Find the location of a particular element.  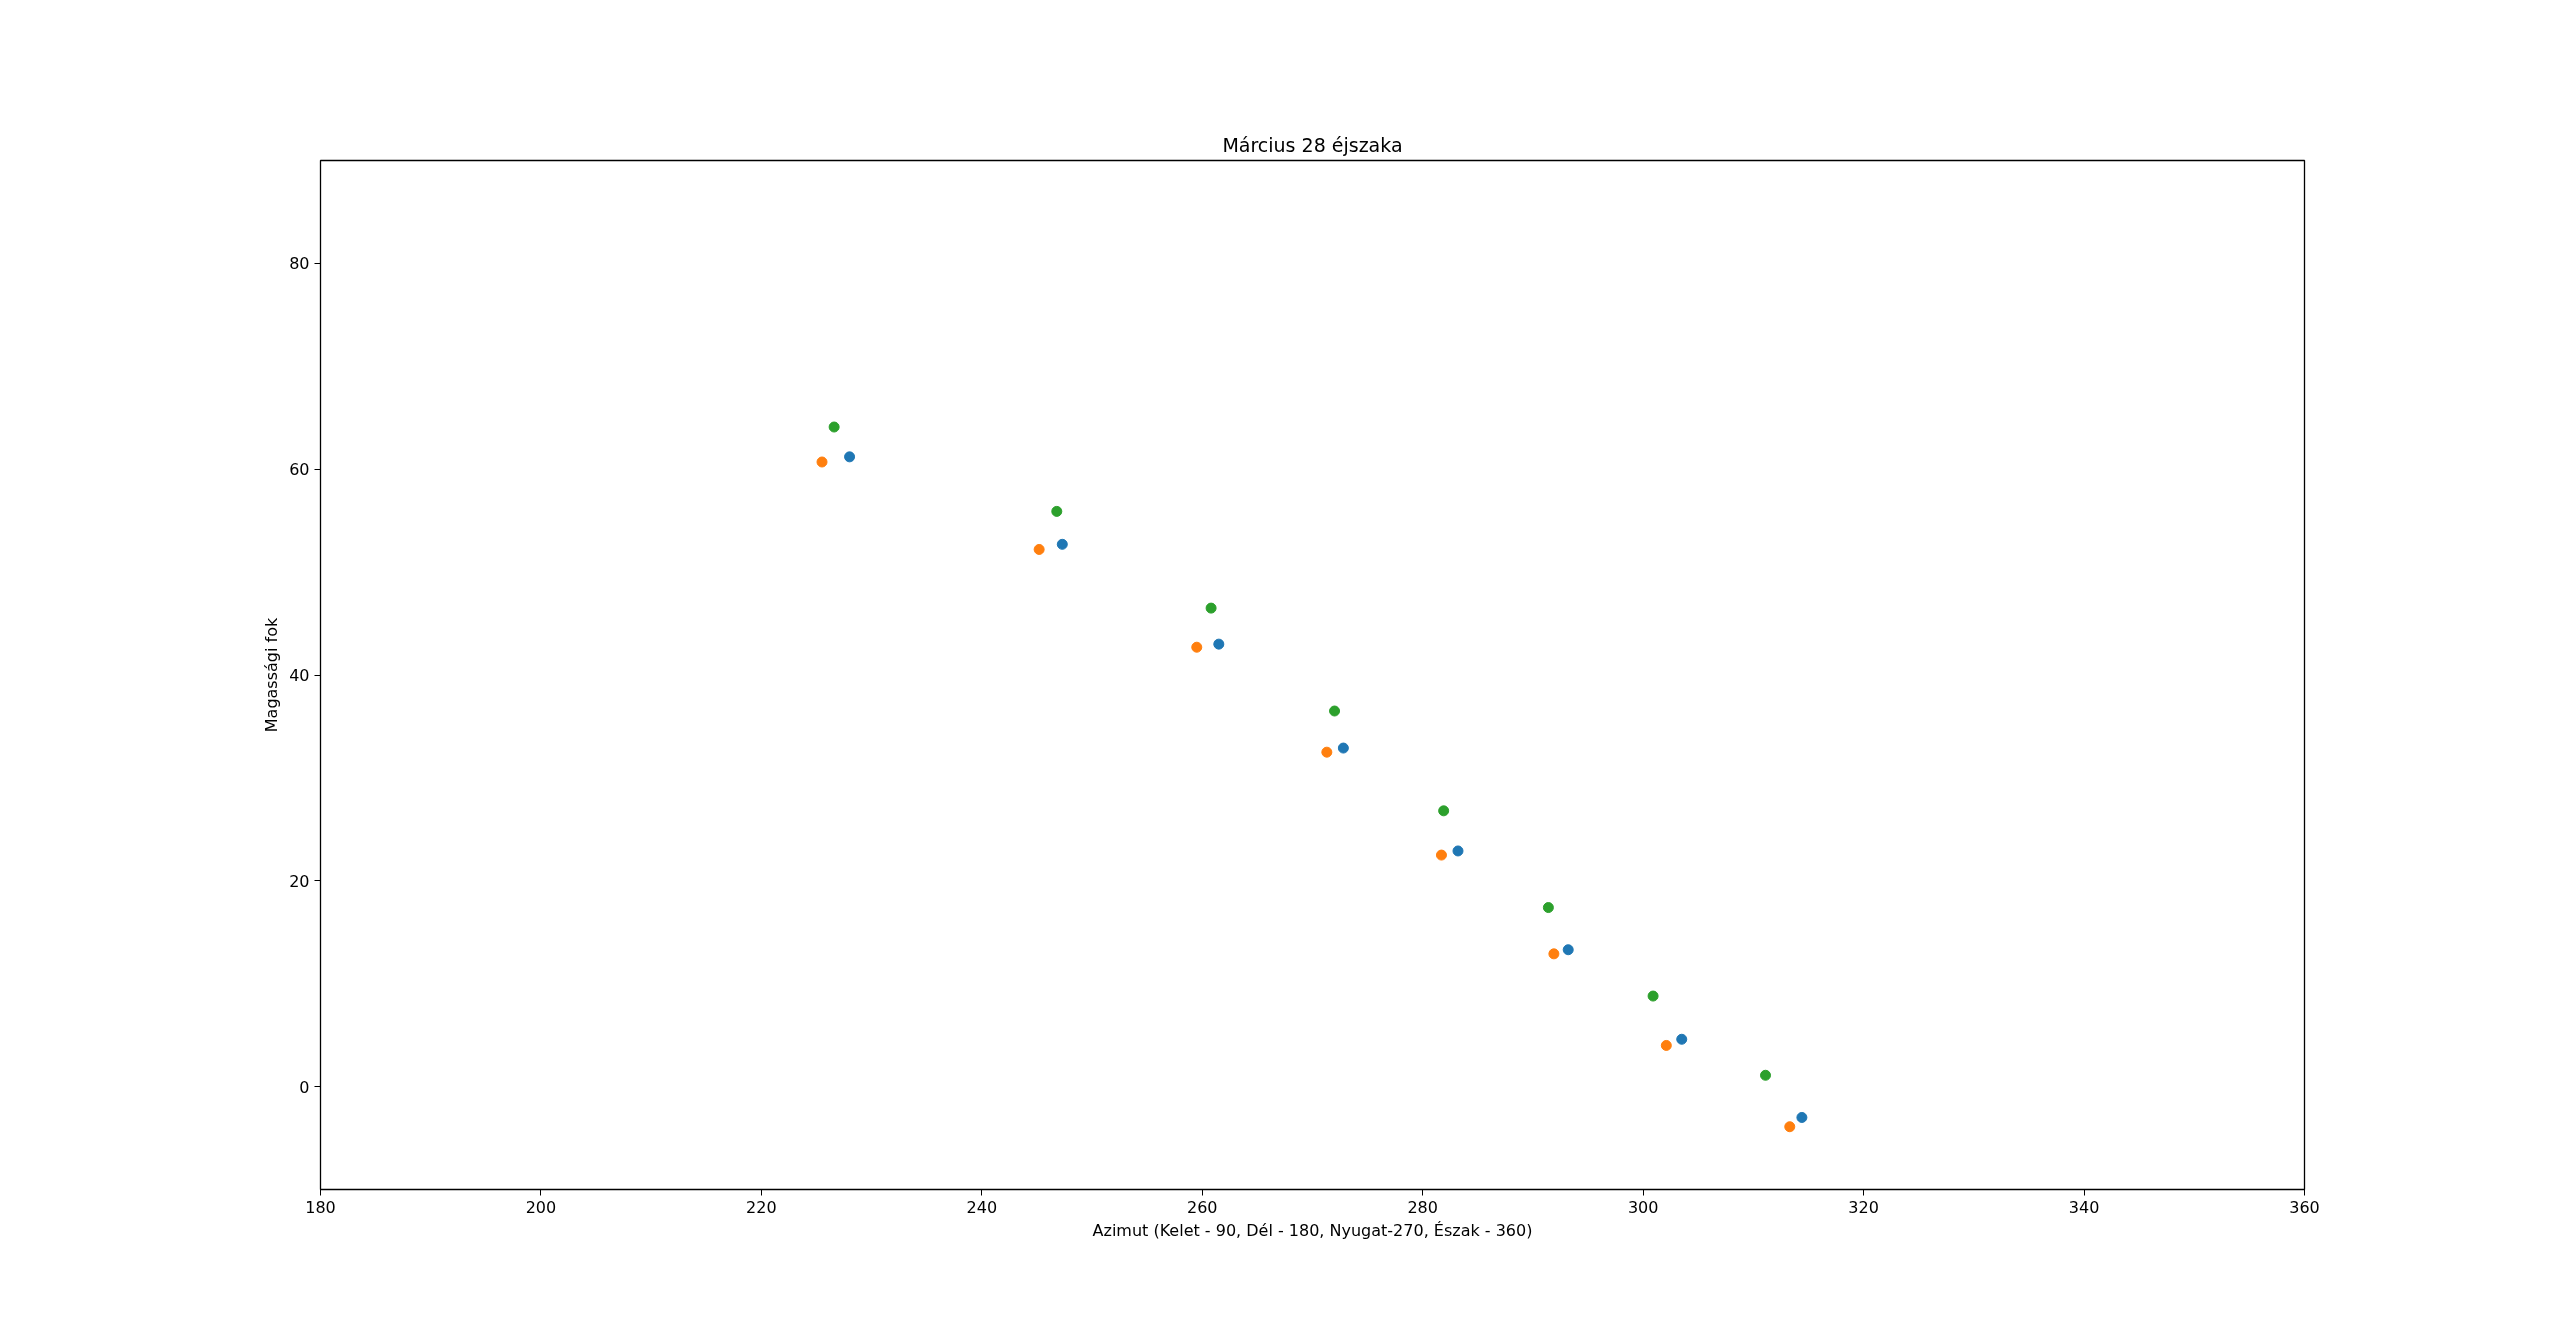

x-tick-label: 320 is located at coordinates (1863, 1207).